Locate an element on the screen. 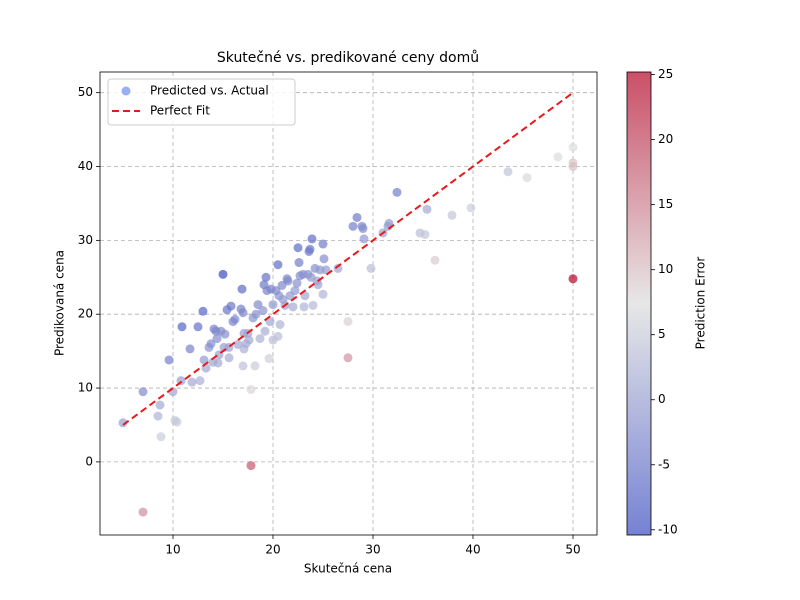 Image resolution: width=800 pixels, height=600 pixels. legend-label: Perfect Fit is located at coordinates (180, 111).